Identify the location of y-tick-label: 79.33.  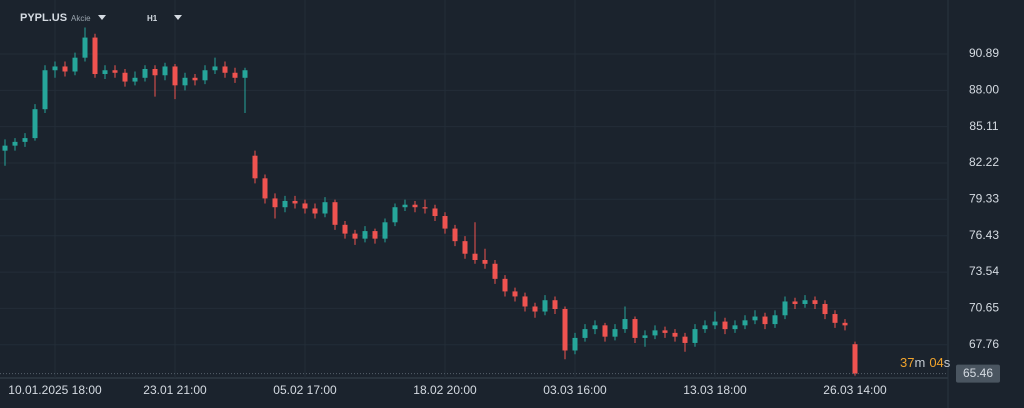
(984, 198).